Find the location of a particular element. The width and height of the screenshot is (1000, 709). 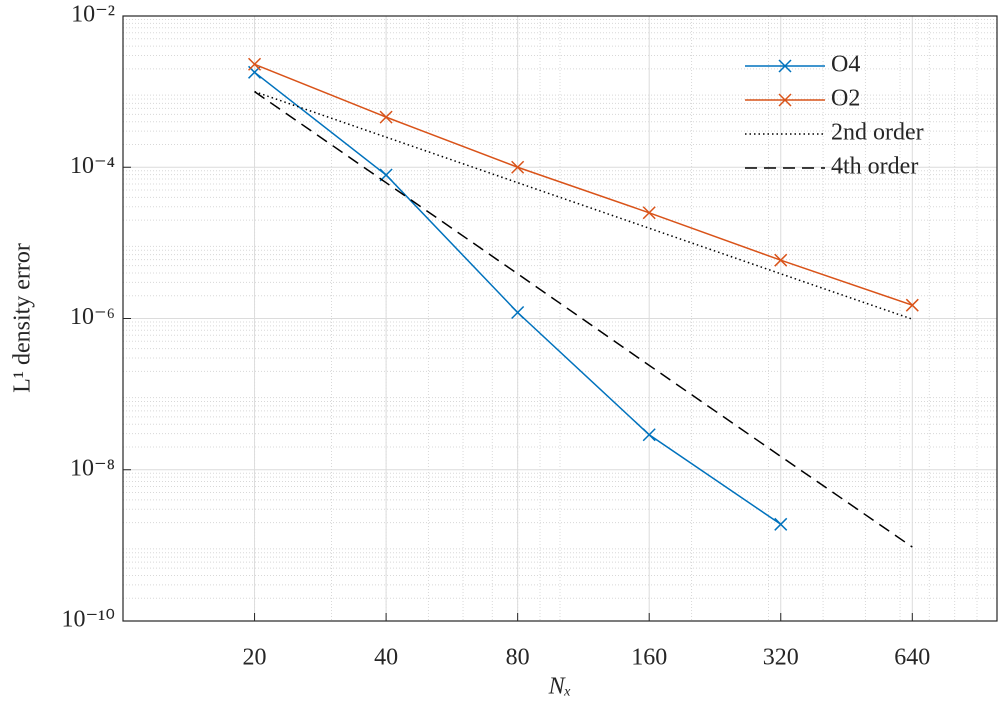

y-tick-label: 10⁻¹⁰ is located at coordinates (88, 620).